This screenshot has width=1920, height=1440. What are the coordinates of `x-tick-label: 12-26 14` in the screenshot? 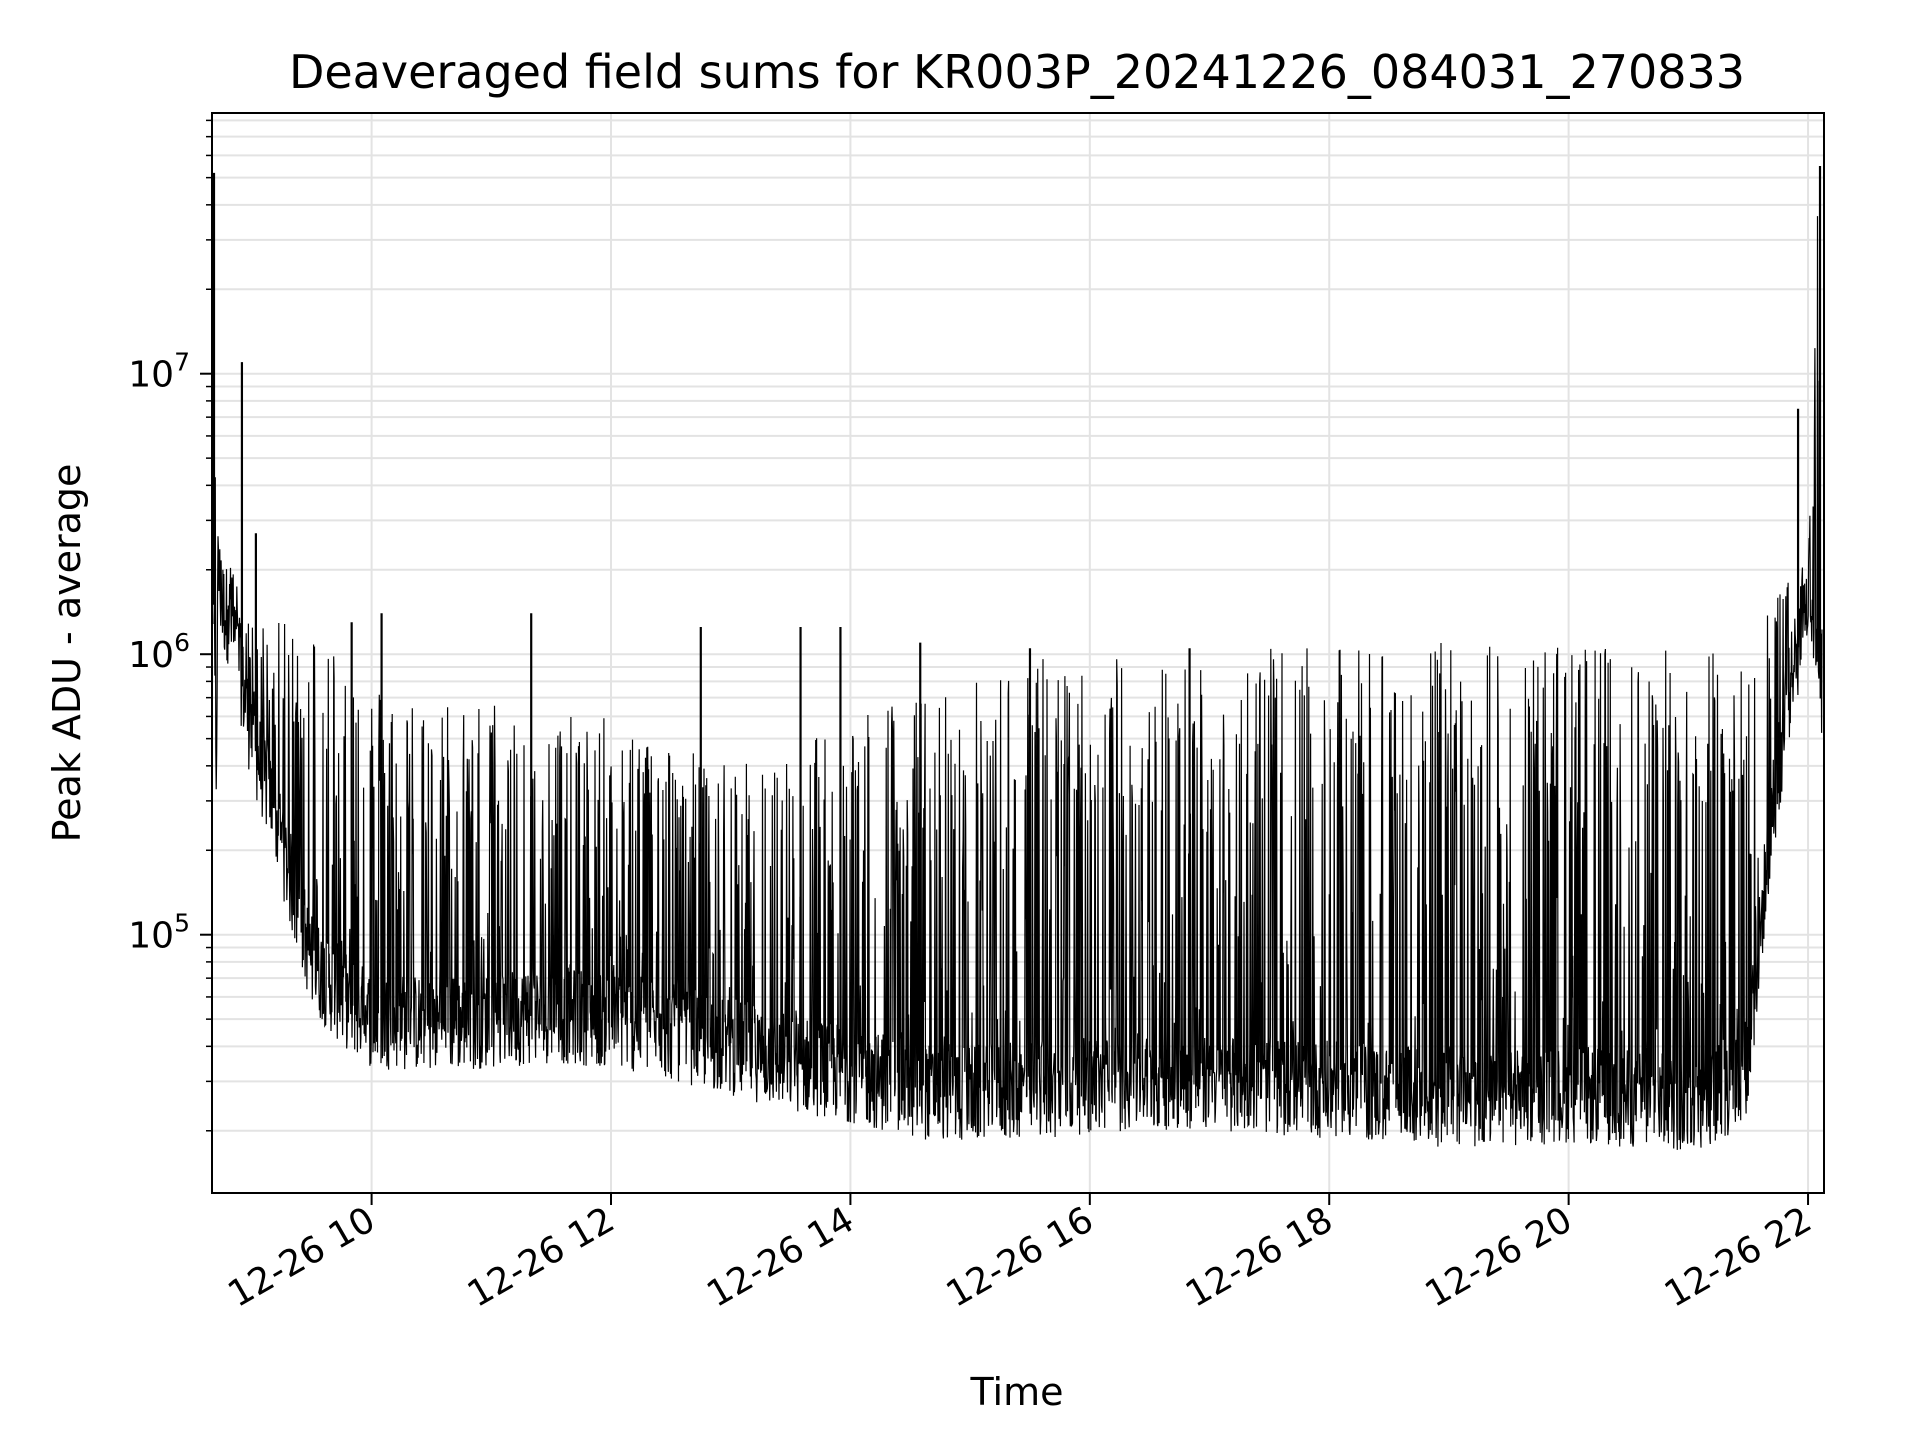 It's located at (780, 1257).